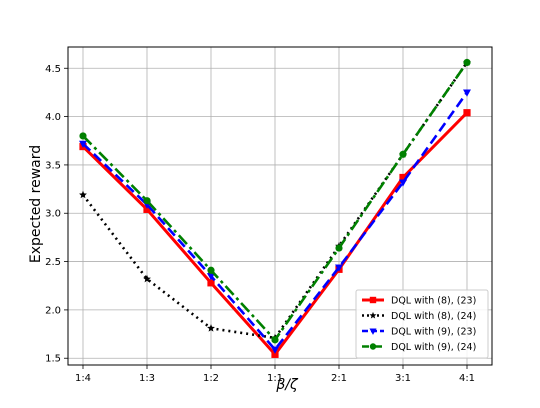  What do you see at coordinates (53, 262) in the screenshot?
I see `y-tick-label: 2.5` at bounding box center [53, 262].